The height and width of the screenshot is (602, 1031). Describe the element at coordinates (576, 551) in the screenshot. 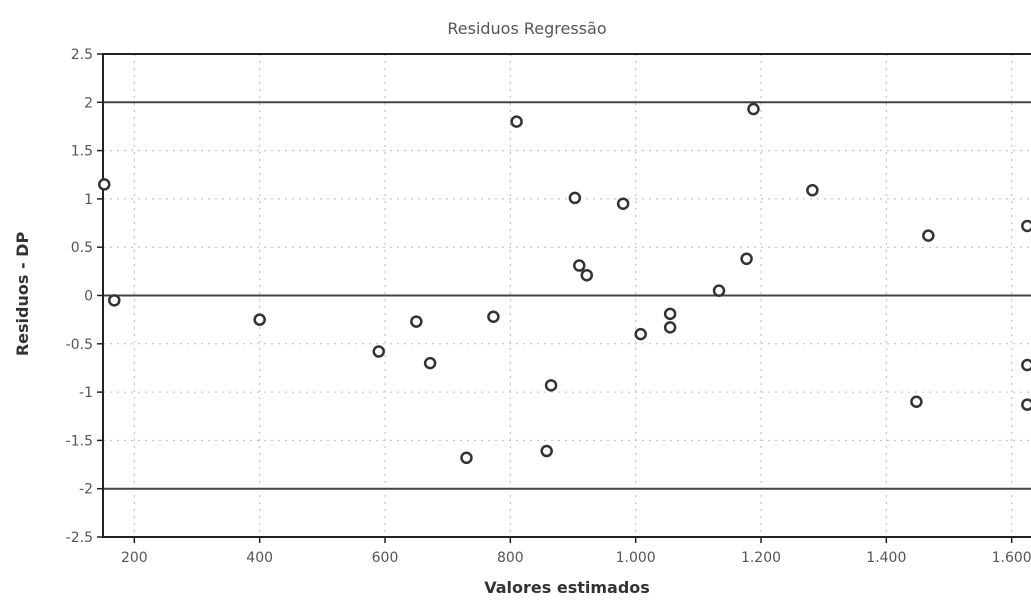

I see `x-axis-ticks: 200 400 600 800 1.000 1.200 1.400 1.600` at that location.